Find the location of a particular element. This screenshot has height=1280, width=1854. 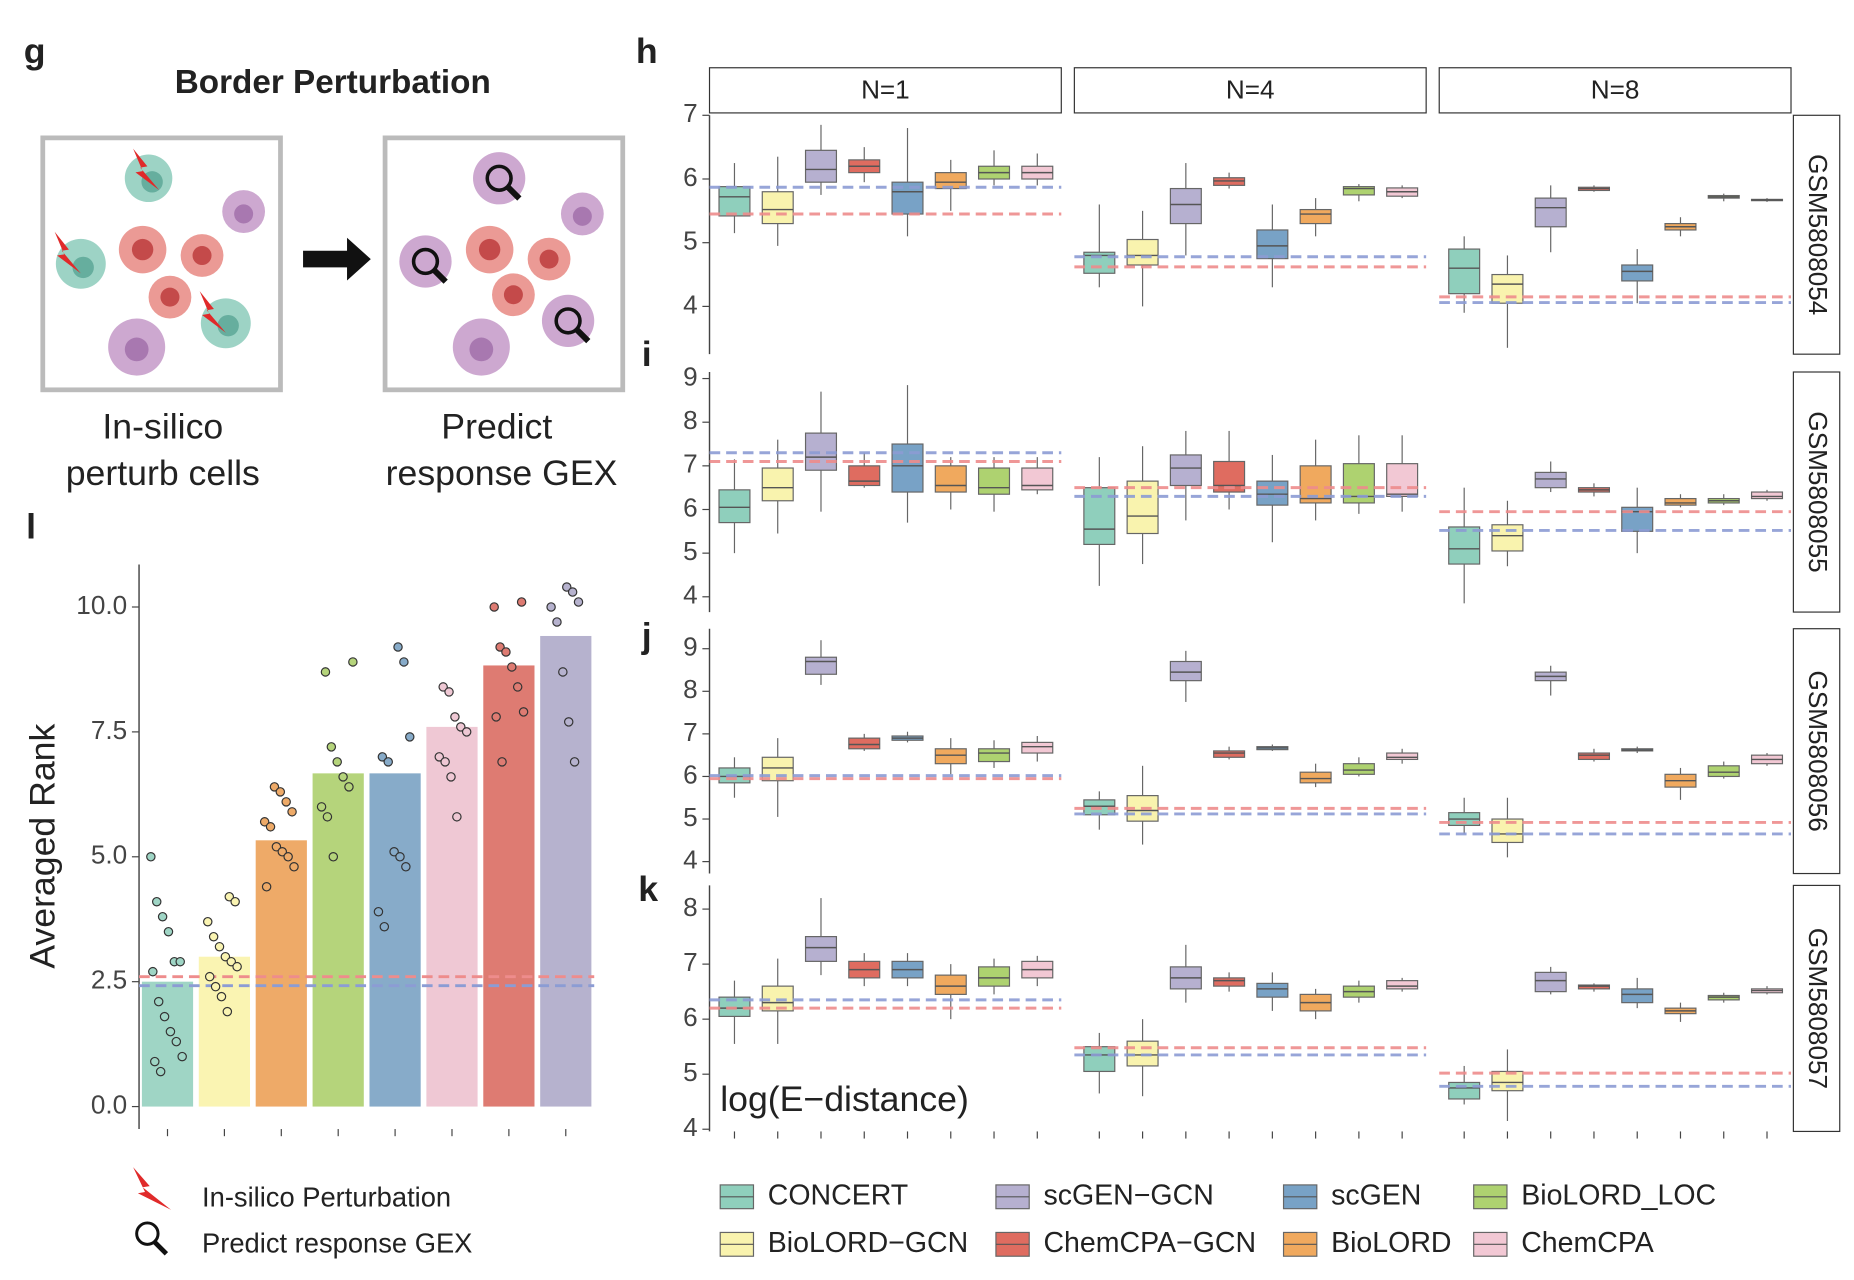

legend-icon is located at coordinates (152, 1238).